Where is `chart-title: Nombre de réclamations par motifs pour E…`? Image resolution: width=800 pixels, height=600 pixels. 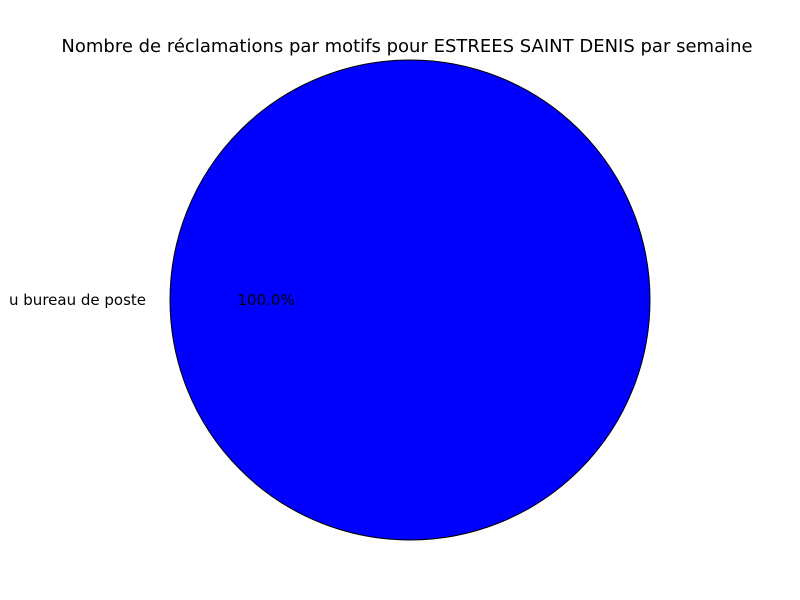 chart-title: Nombre de réclamations par motifs pour E… is located at coordinates (406, 46).